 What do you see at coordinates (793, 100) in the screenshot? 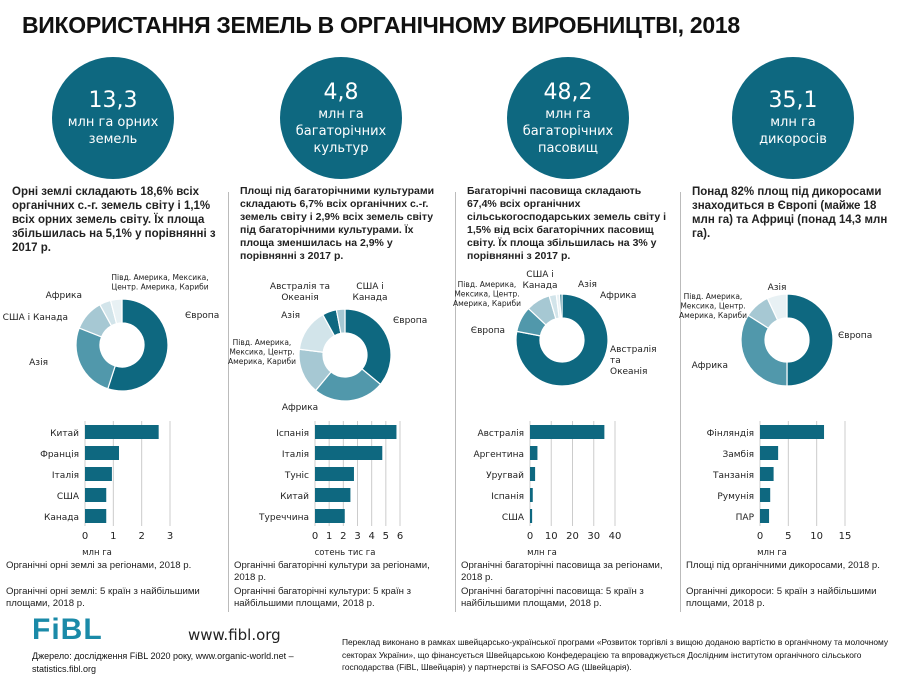
I see `circle-value: 35,1` at bounding box center [793, 100].